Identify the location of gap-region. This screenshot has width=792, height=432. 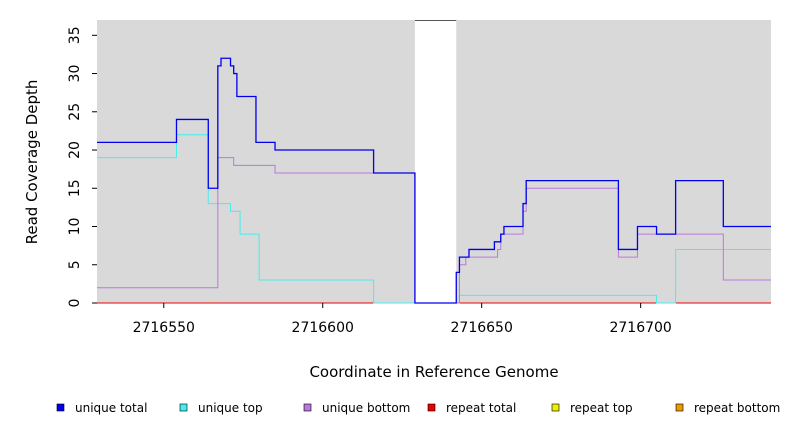
(435, 161).